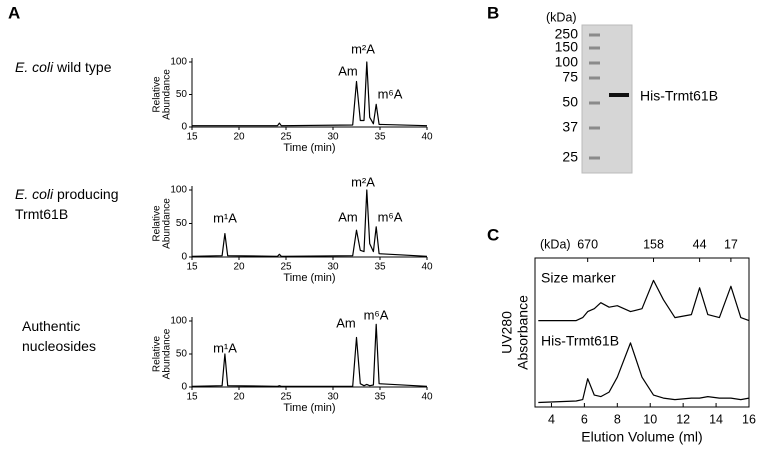  Describe the element at coordinates (683, 419) in the screenshot. I see `x-tick-label: 12` at that location.